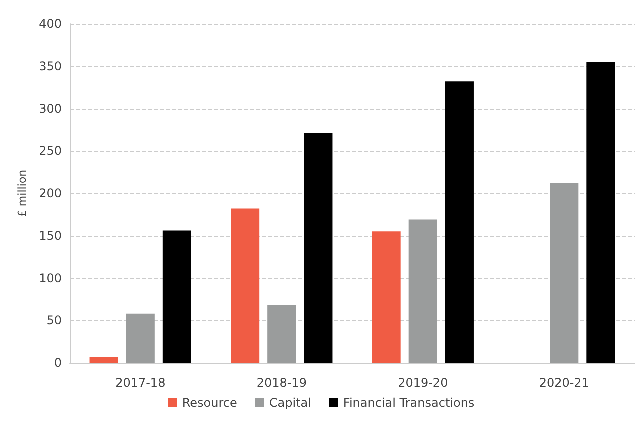  I want to click on y-tick-label: 250, so click(50, 151).